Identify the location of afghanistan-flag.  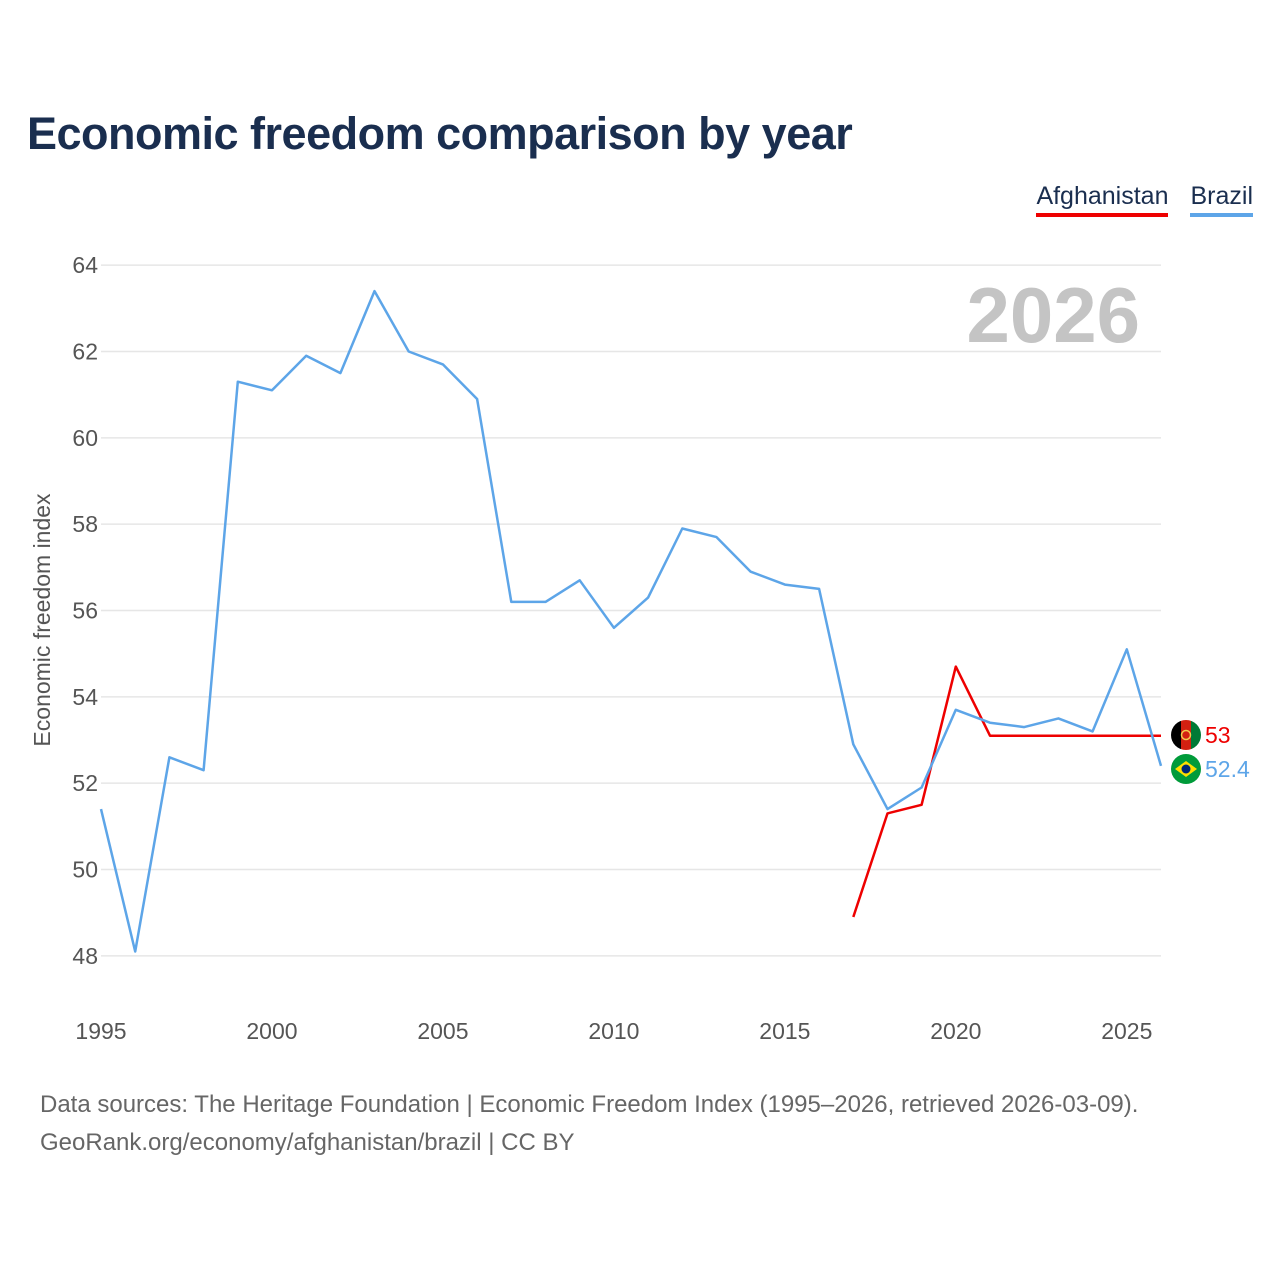
(1186, 735).